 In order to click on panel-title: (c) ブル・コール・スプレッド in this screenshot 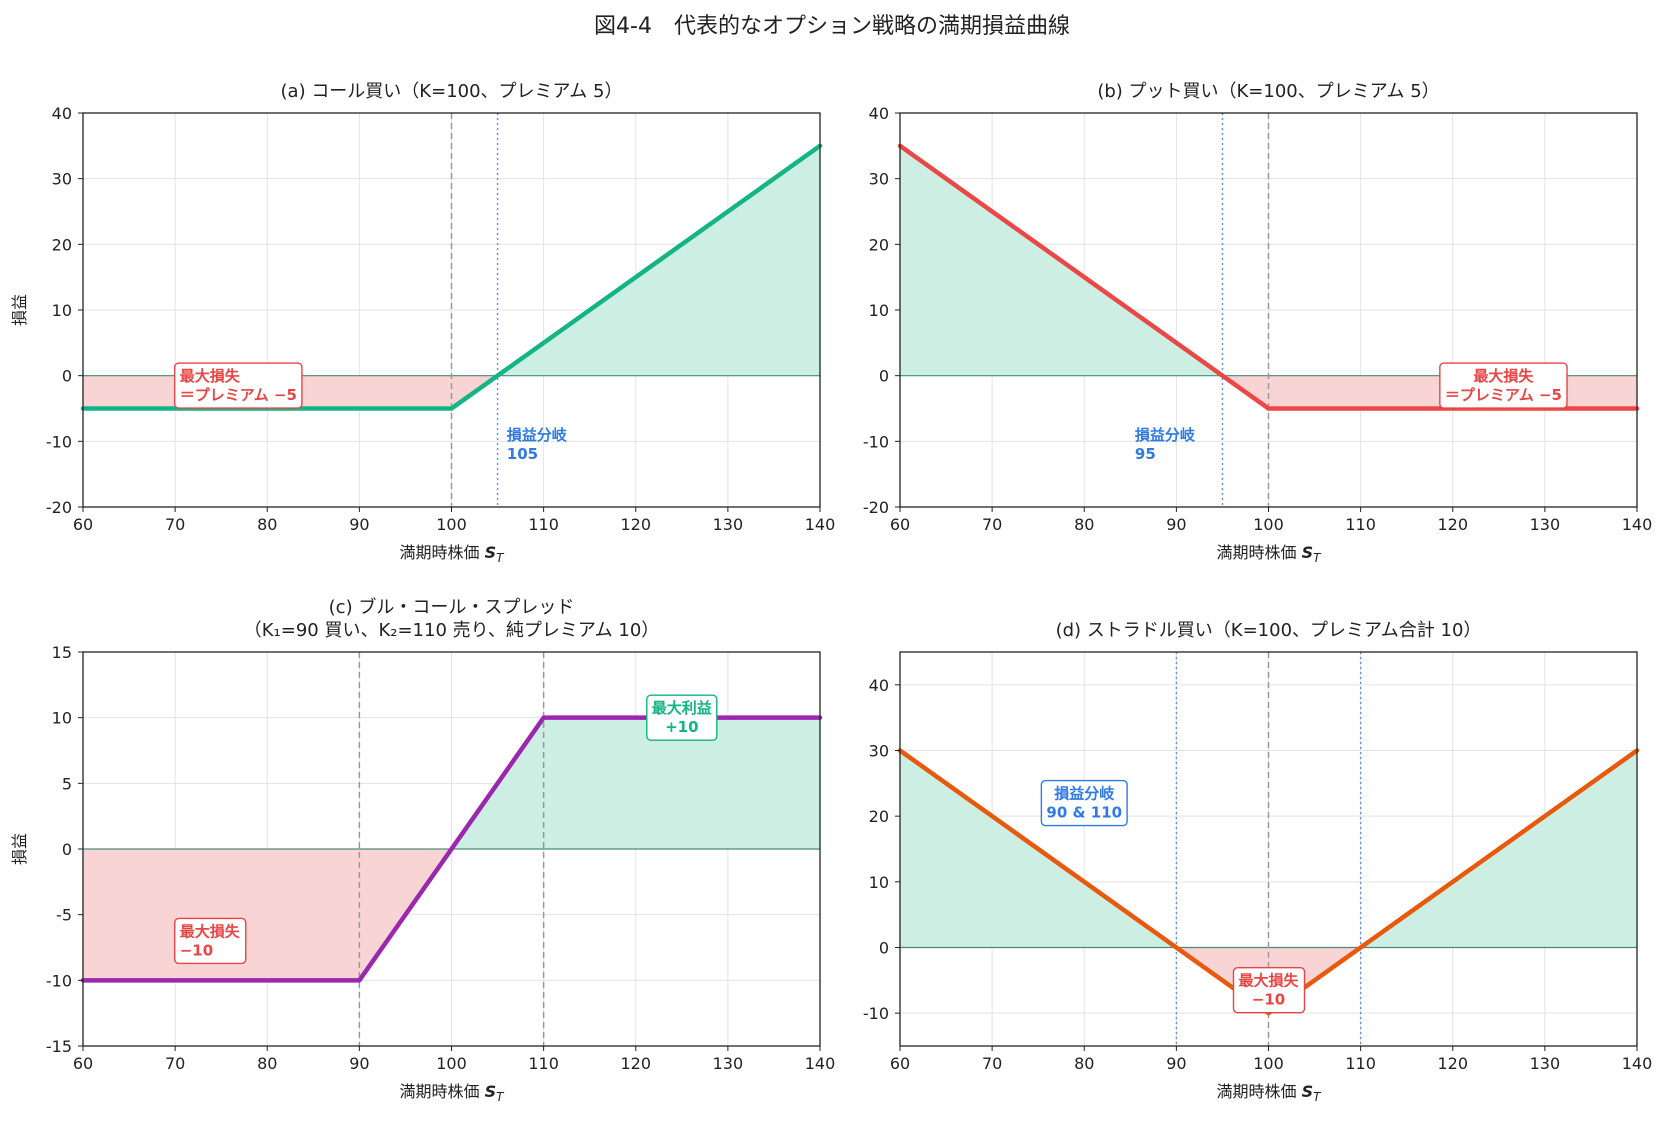, I will do `click(452, 607)`.